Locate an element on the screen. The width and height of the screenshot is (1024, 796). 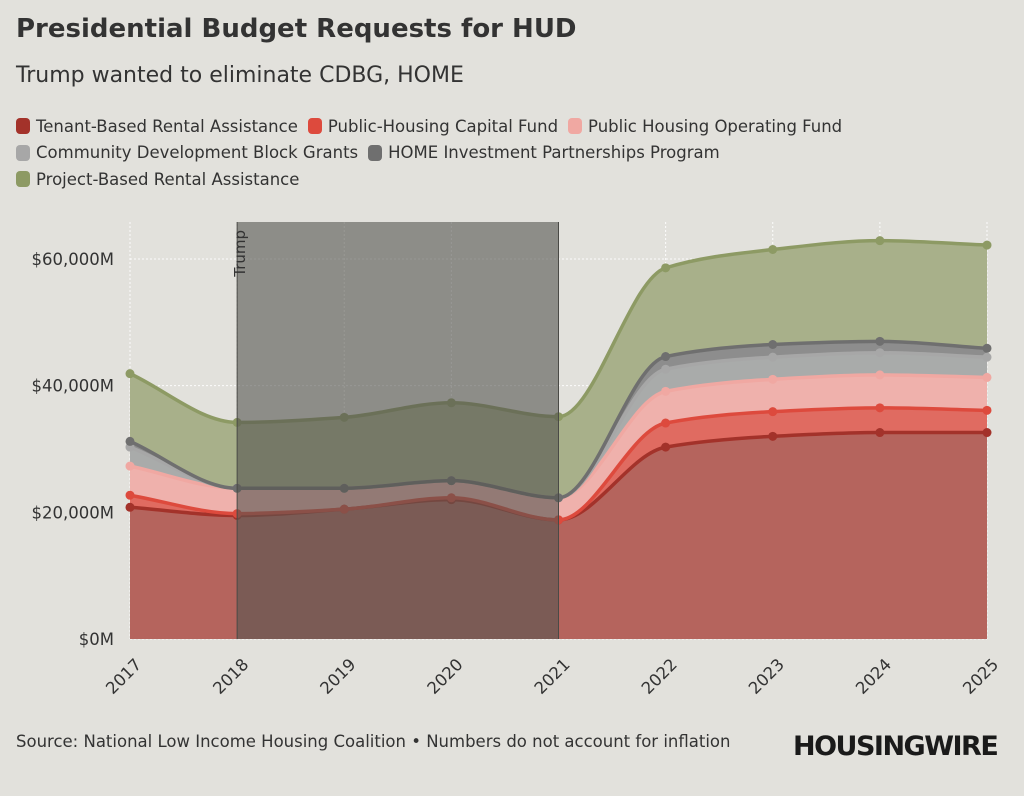
legend-swatch-project-based is located at coordinates (23, 179).